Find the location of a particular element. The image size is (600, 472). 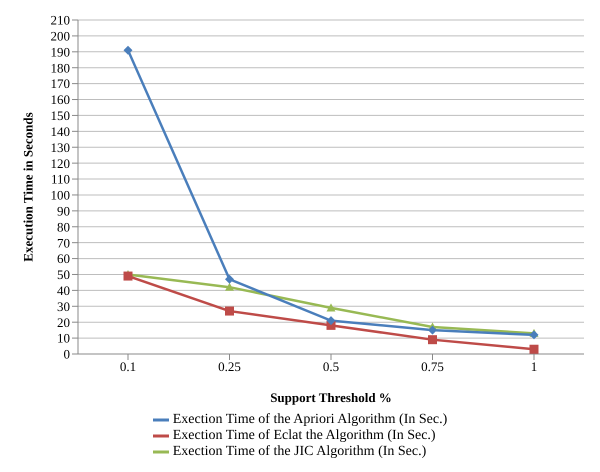

y-tick-label: 110 is located at coordinates (60, 179).